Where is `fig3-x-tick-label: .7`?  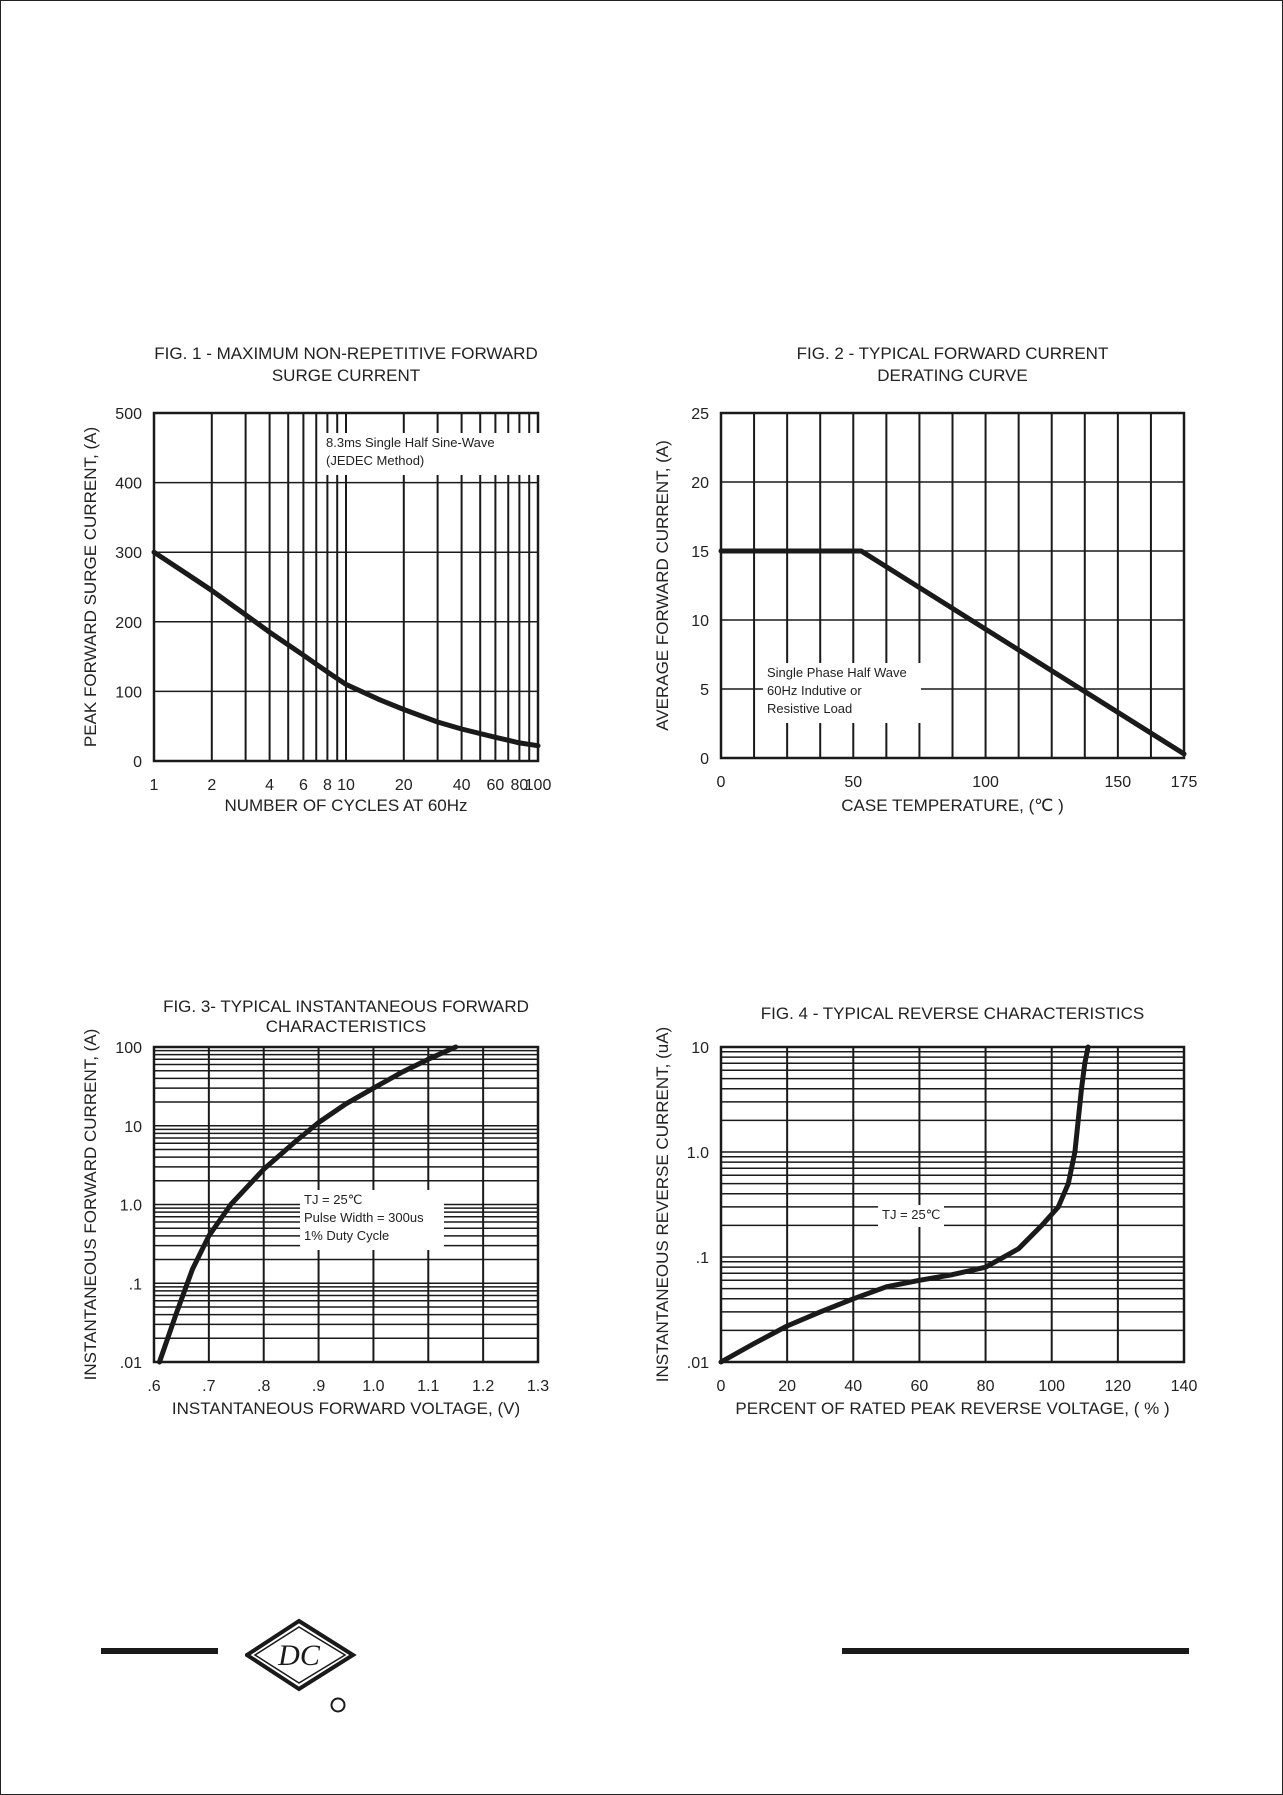 fig3-x-tick-label: .7 is located at coordinates (208, 1386).